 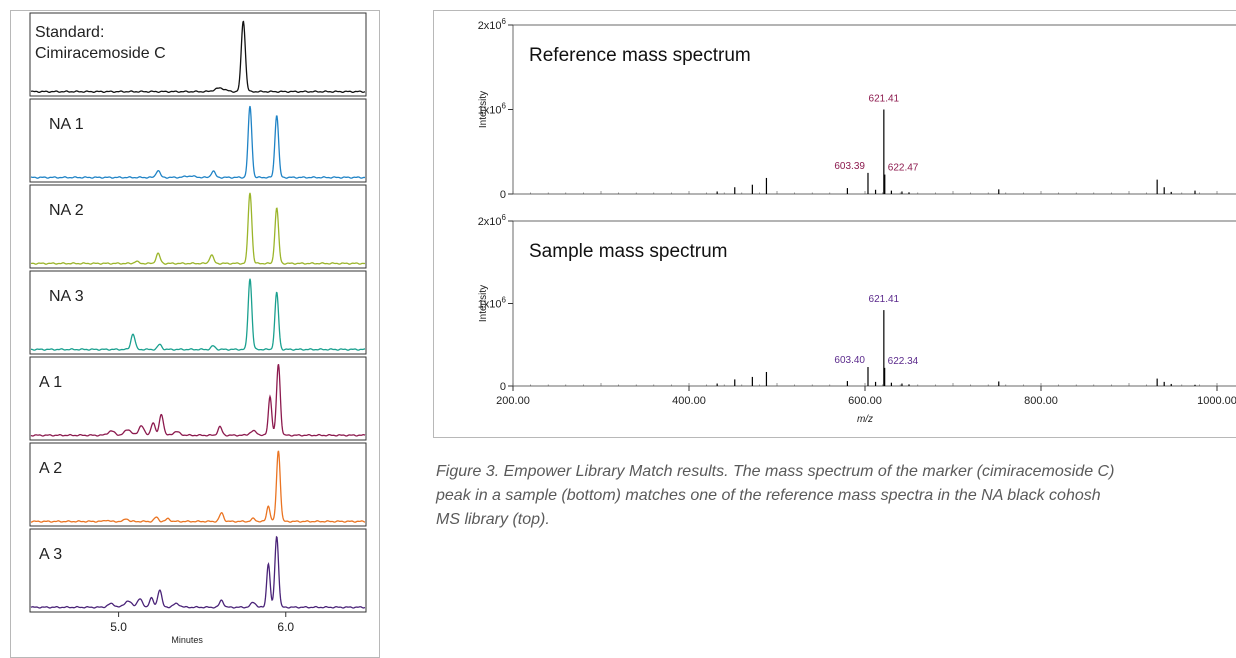 What do you see at coordinates (285, 627) in the screenshot?
I see `x-tick-label: 6.0` at bounding box center [285, 627].